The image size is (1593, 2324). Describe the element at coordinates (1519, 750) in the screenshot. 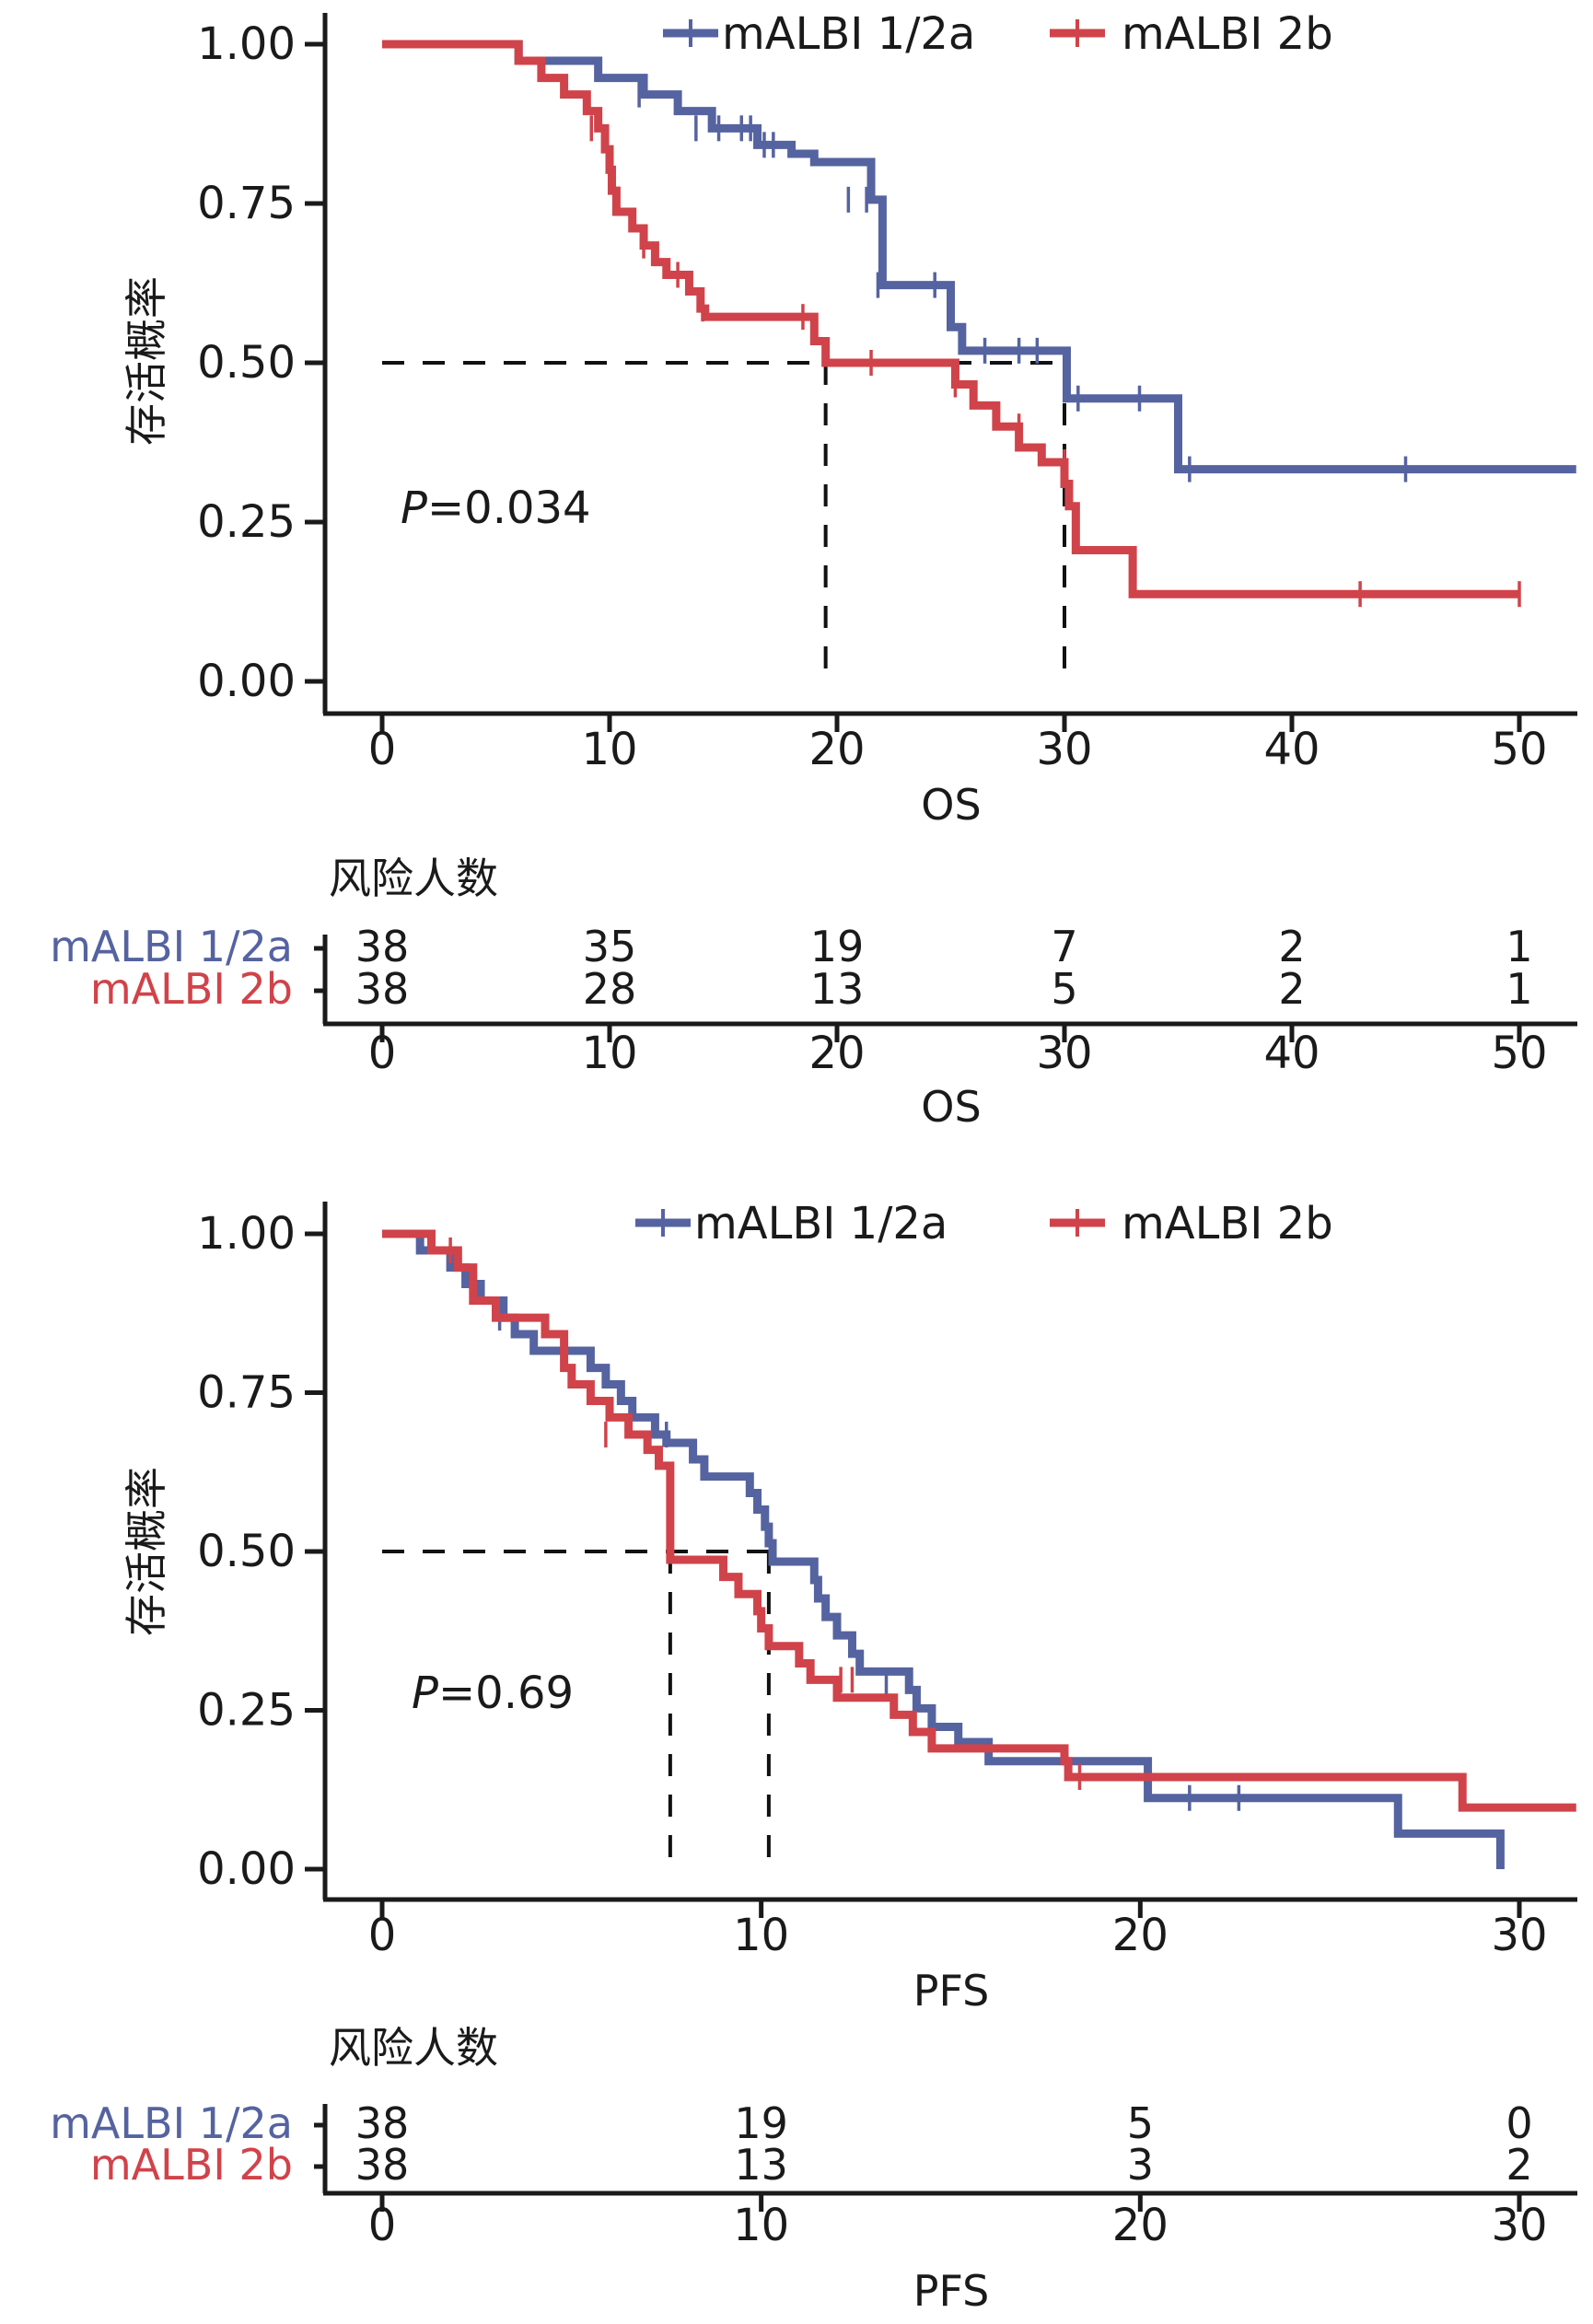

I see `x-tick-label: 50` at that location.